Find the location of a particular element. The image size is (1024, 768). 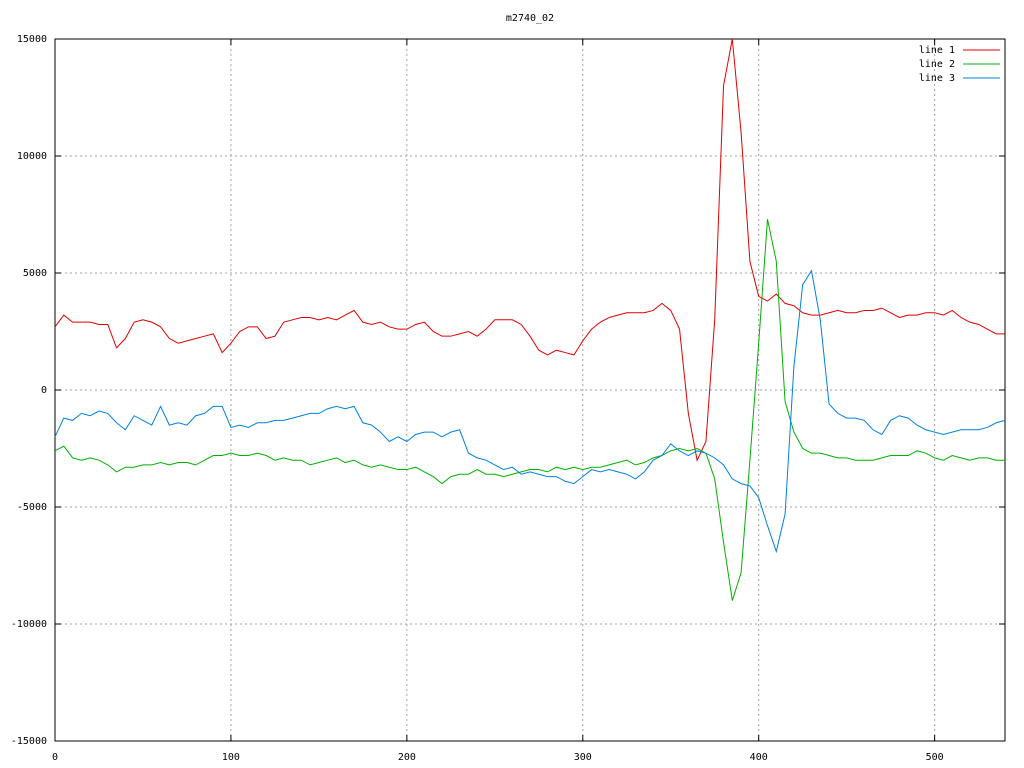

legend-label: line 1 is located at coordinates (937, 50).